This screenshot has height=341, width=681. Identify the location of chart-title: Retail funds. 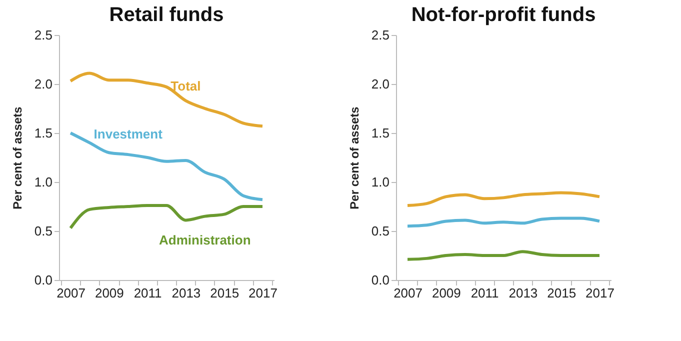
(166, 15).